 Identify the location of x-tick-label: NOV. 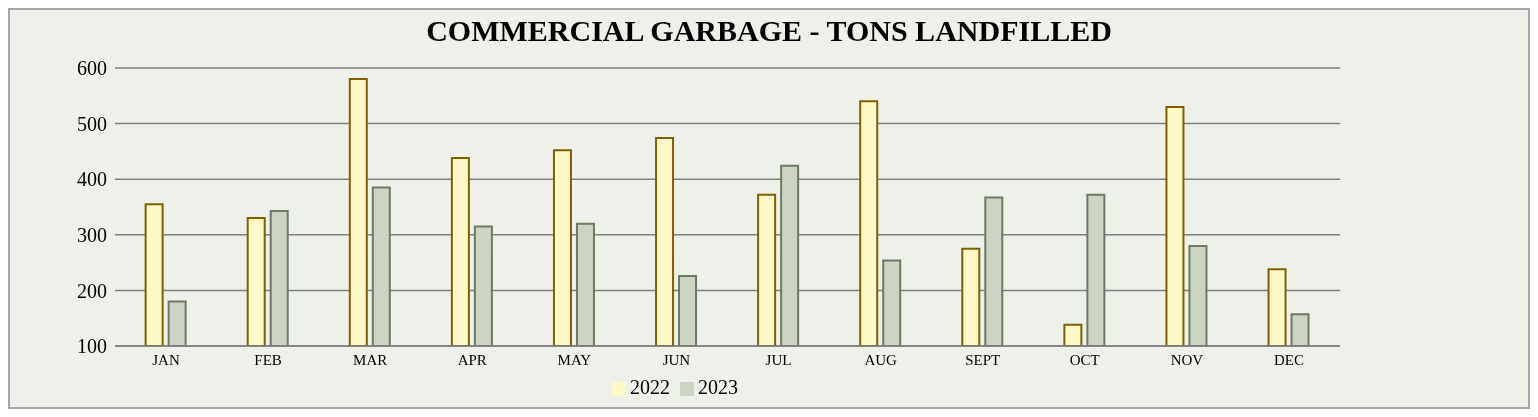
(1187, 359).